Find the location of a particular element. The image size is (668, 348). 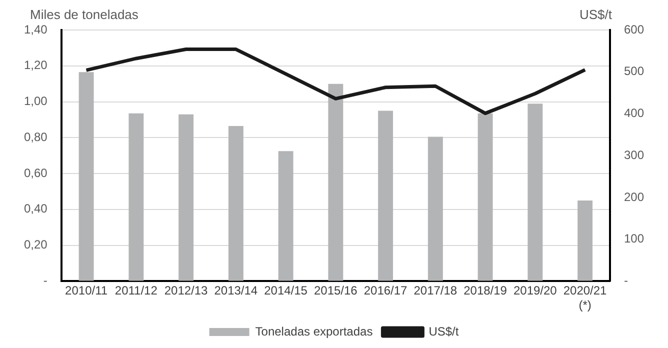

y2-tick-label: 100 is located at coordinates (634, 239).